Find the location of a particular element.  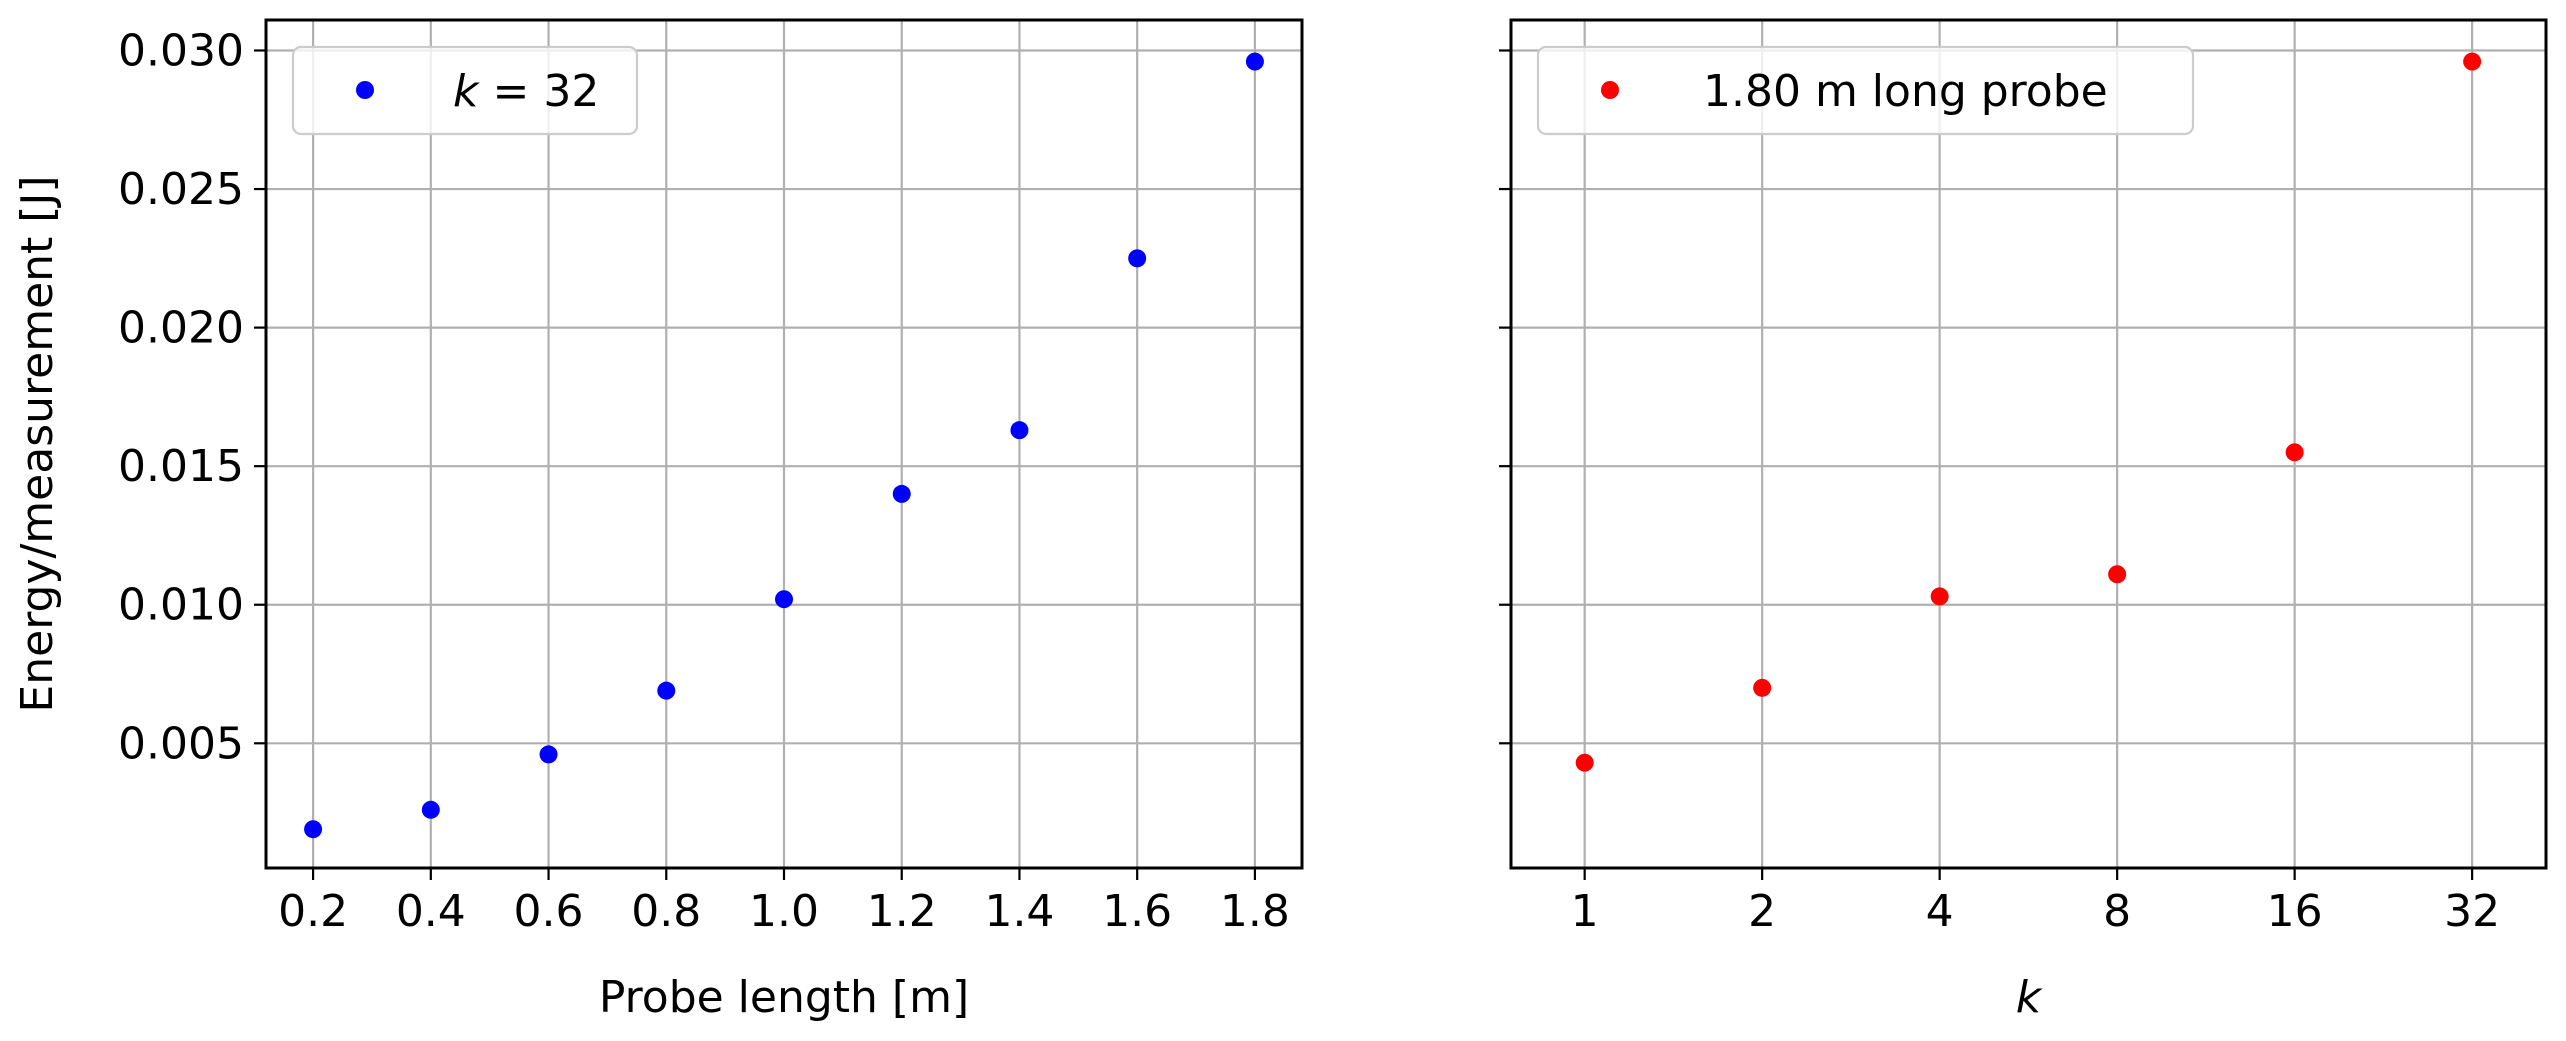

x-tick-label: 16 is located at coordinates (2295, 911).